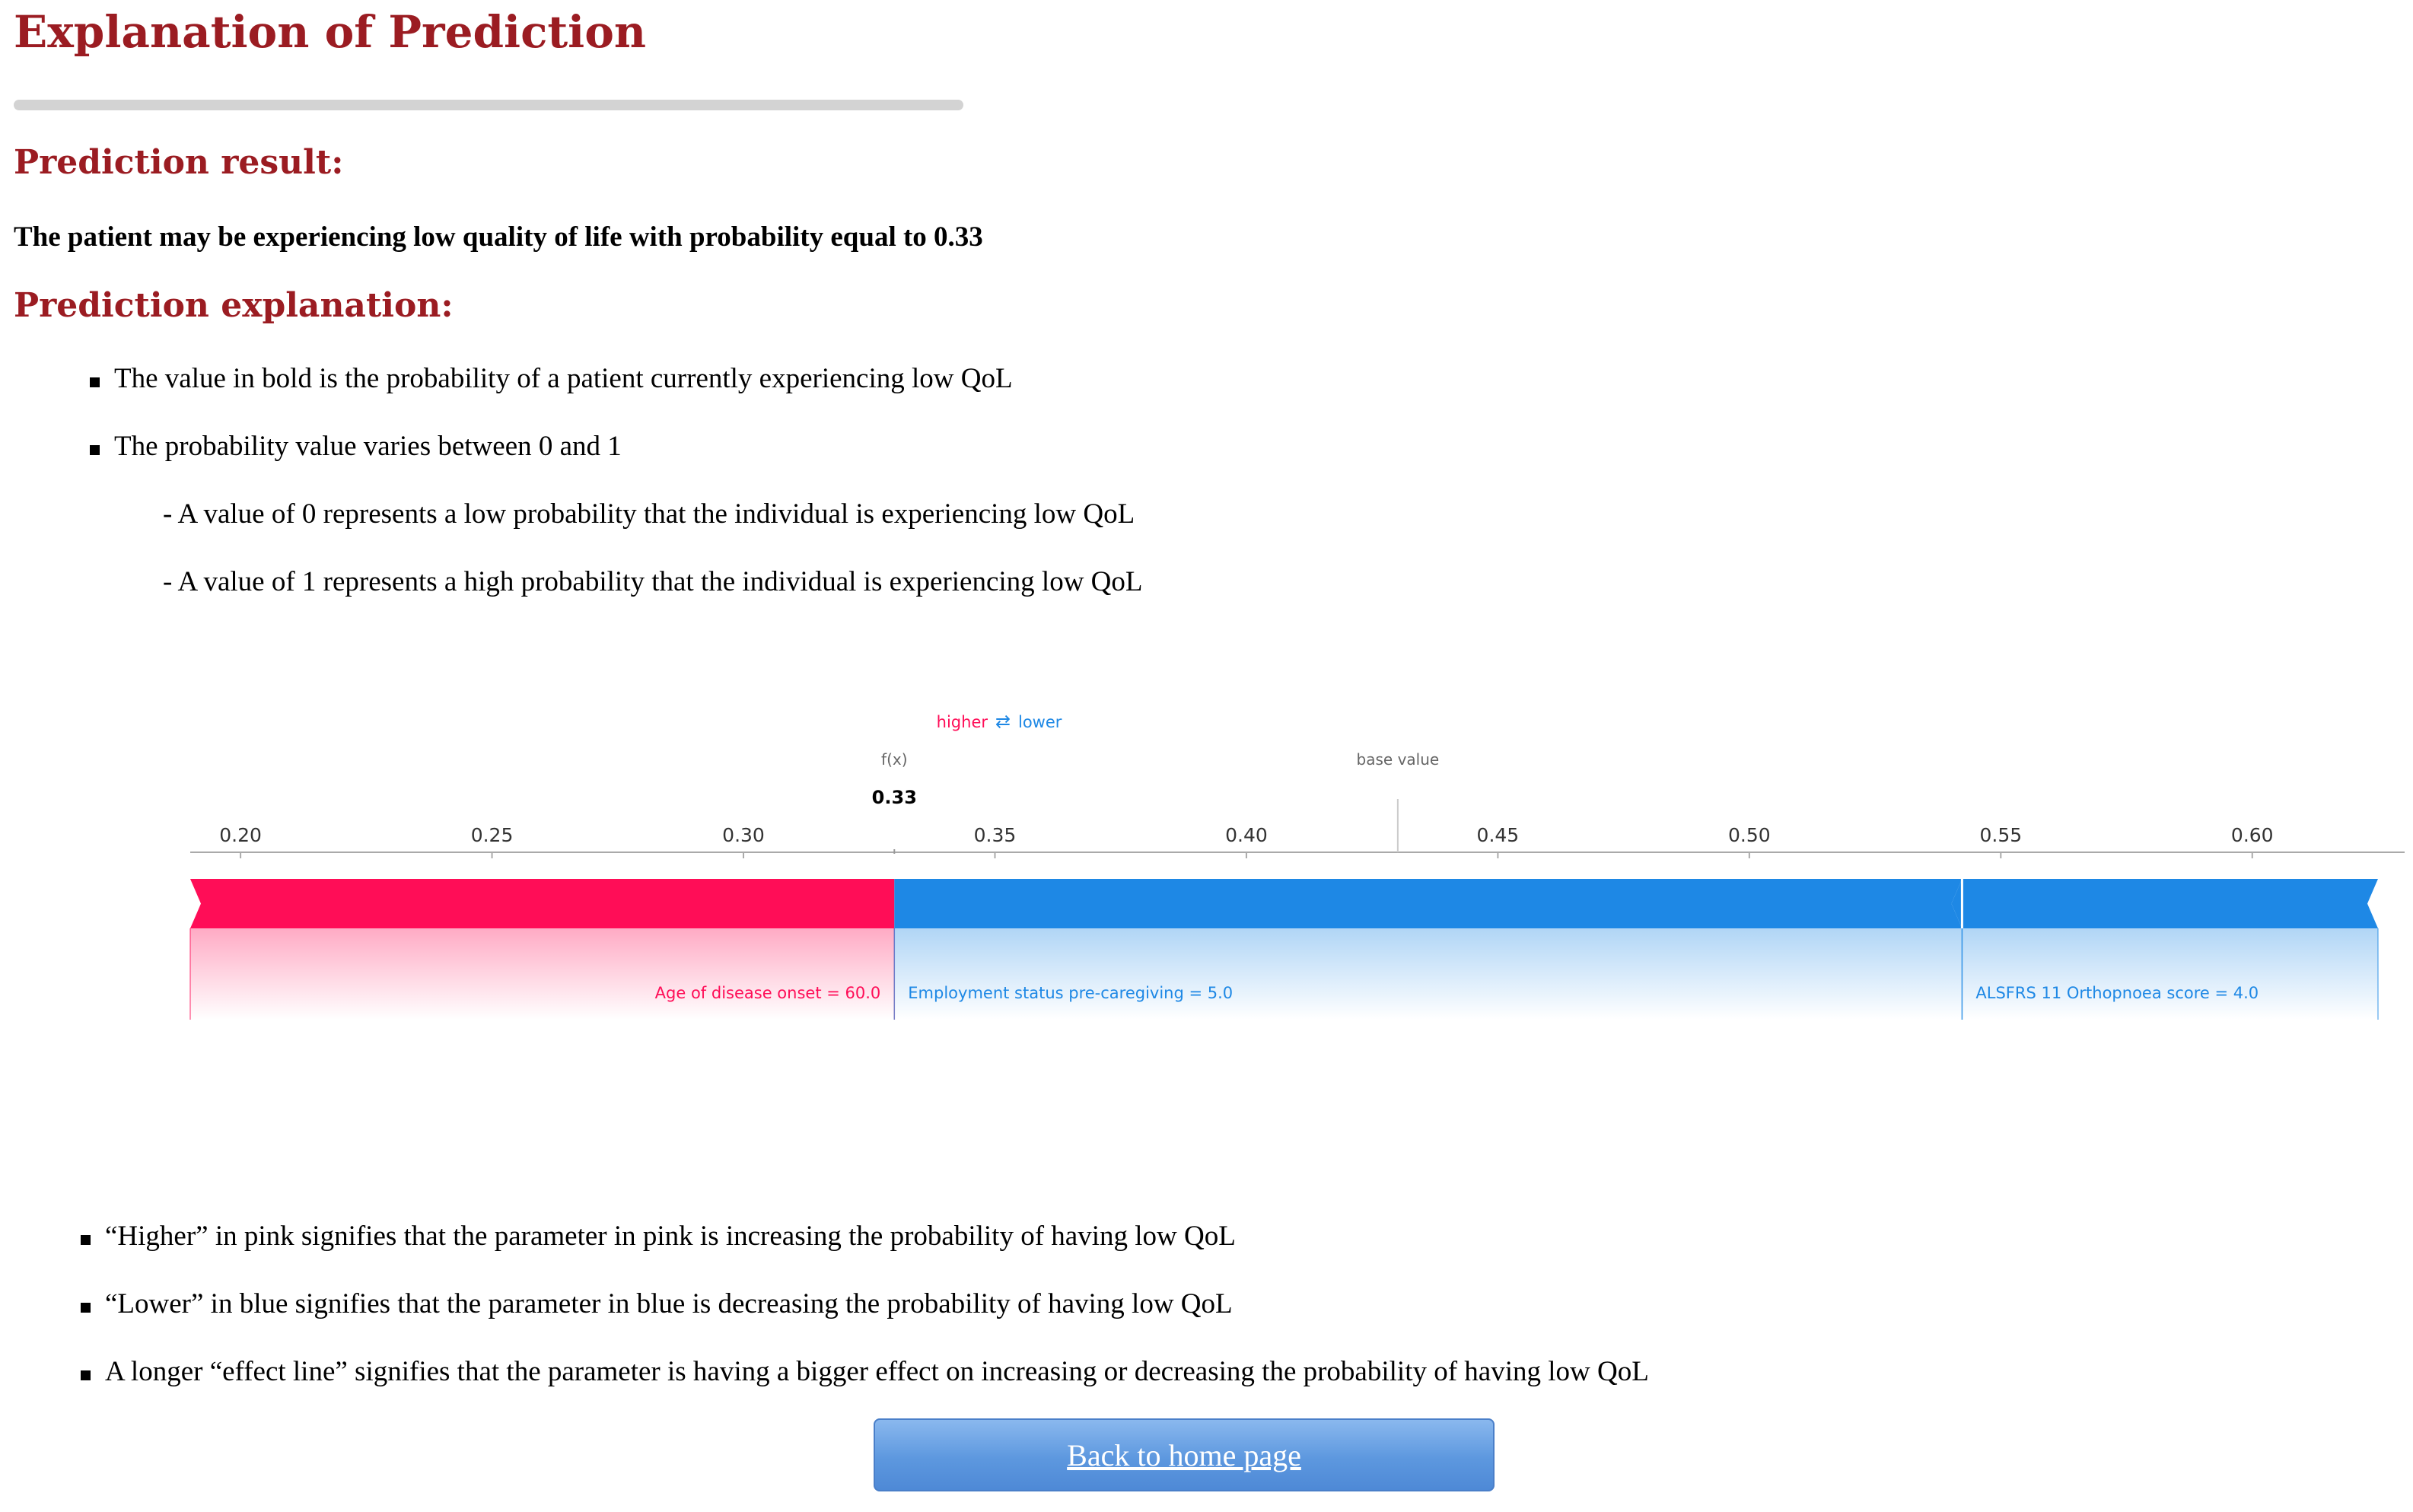 This screenshot has height=1512, width=2413. What do you see at coordinates (1398, 759) in the screenshot?
I see `base-value-label: base value` at bounding box center [1398, 759].